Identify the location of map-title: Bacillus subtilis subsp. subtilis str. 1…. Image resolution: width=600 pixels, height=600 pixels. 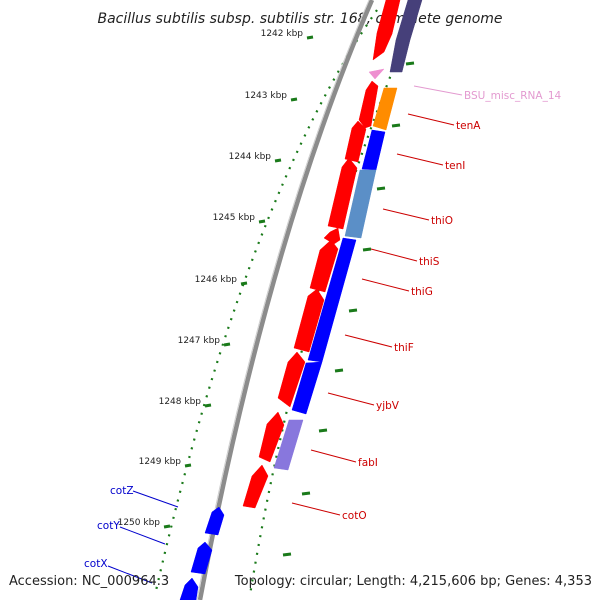
(299, 19).